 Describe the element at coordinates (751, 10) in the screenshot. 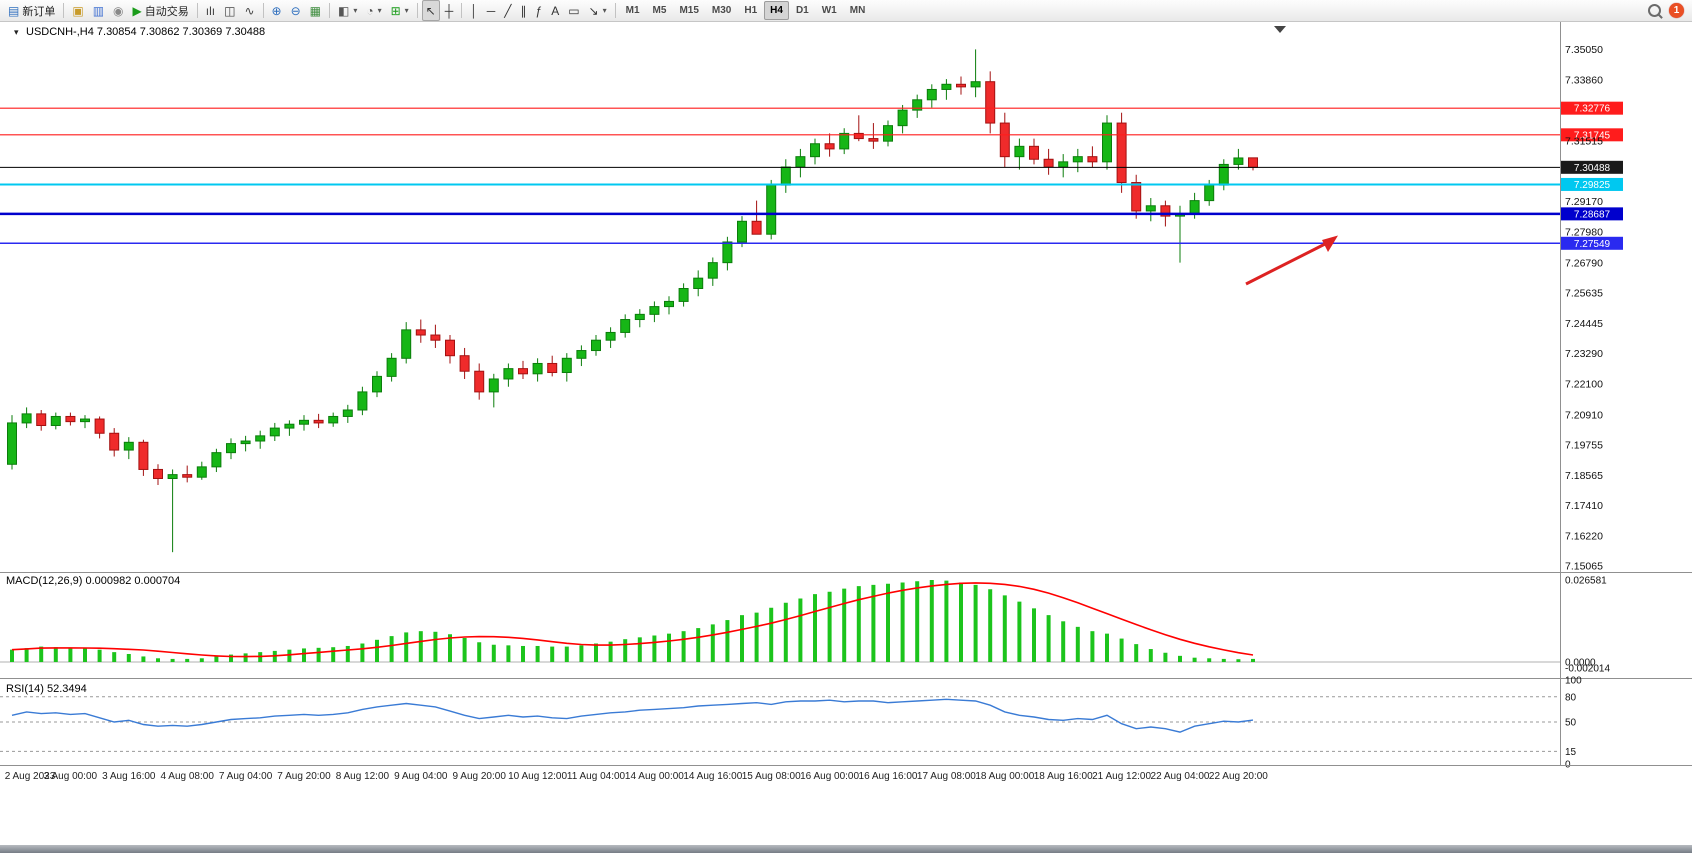

I see `timeframe-h1-button: H1` at that location.